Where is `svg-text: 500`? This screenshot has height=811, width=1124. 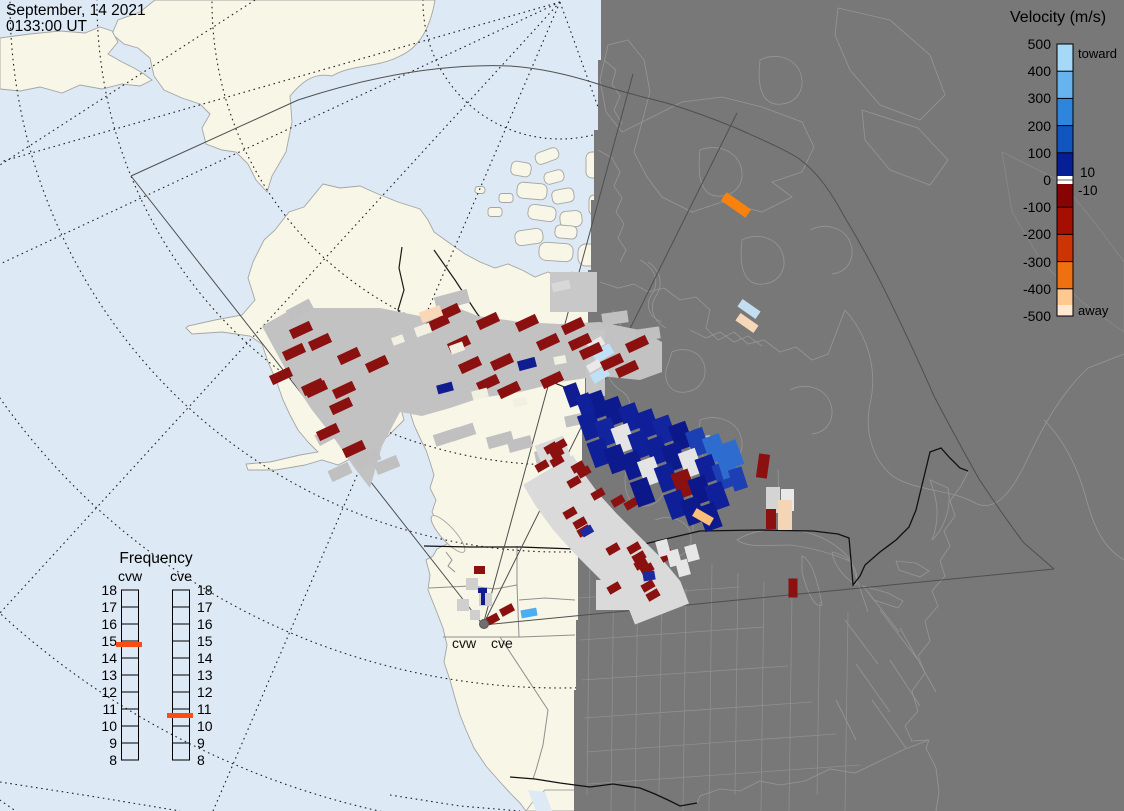
svg-text: 500 is located at coordinates (1040, 44).